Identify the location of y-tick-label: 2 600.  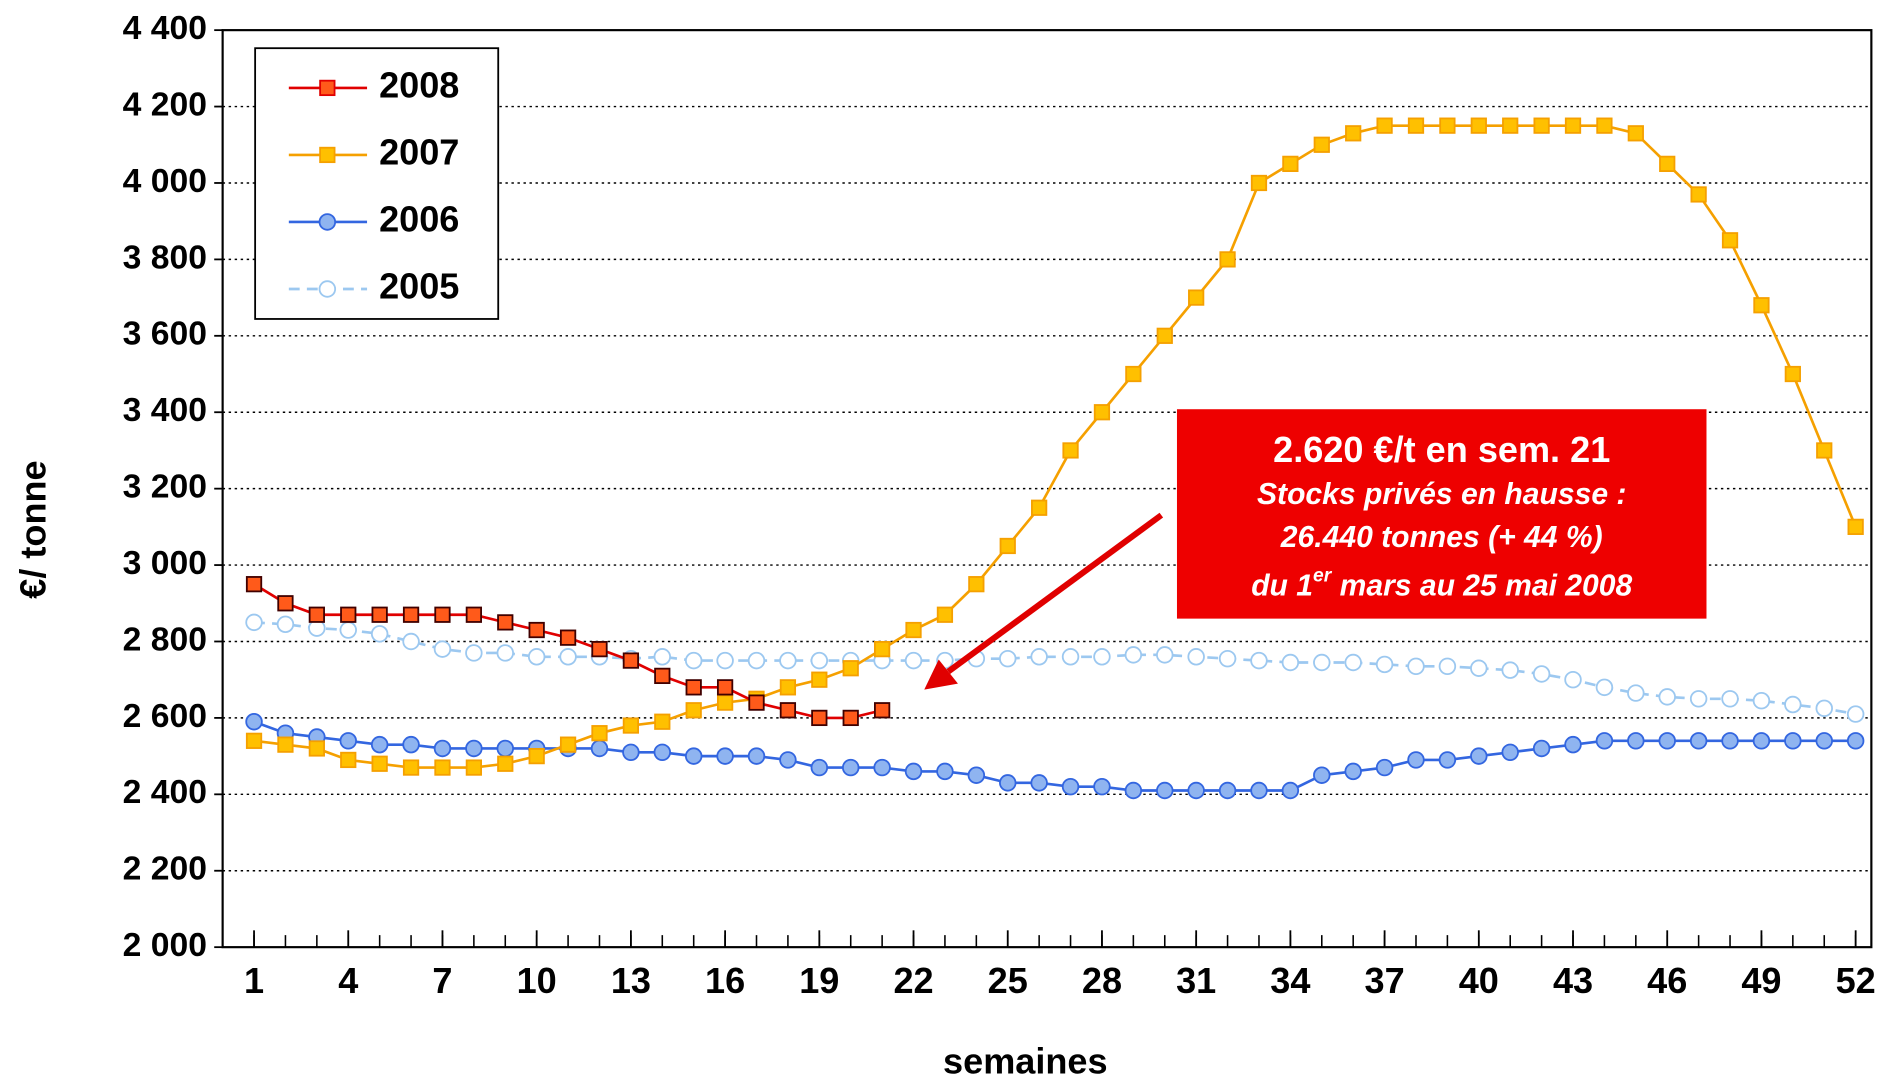
(165, 716).